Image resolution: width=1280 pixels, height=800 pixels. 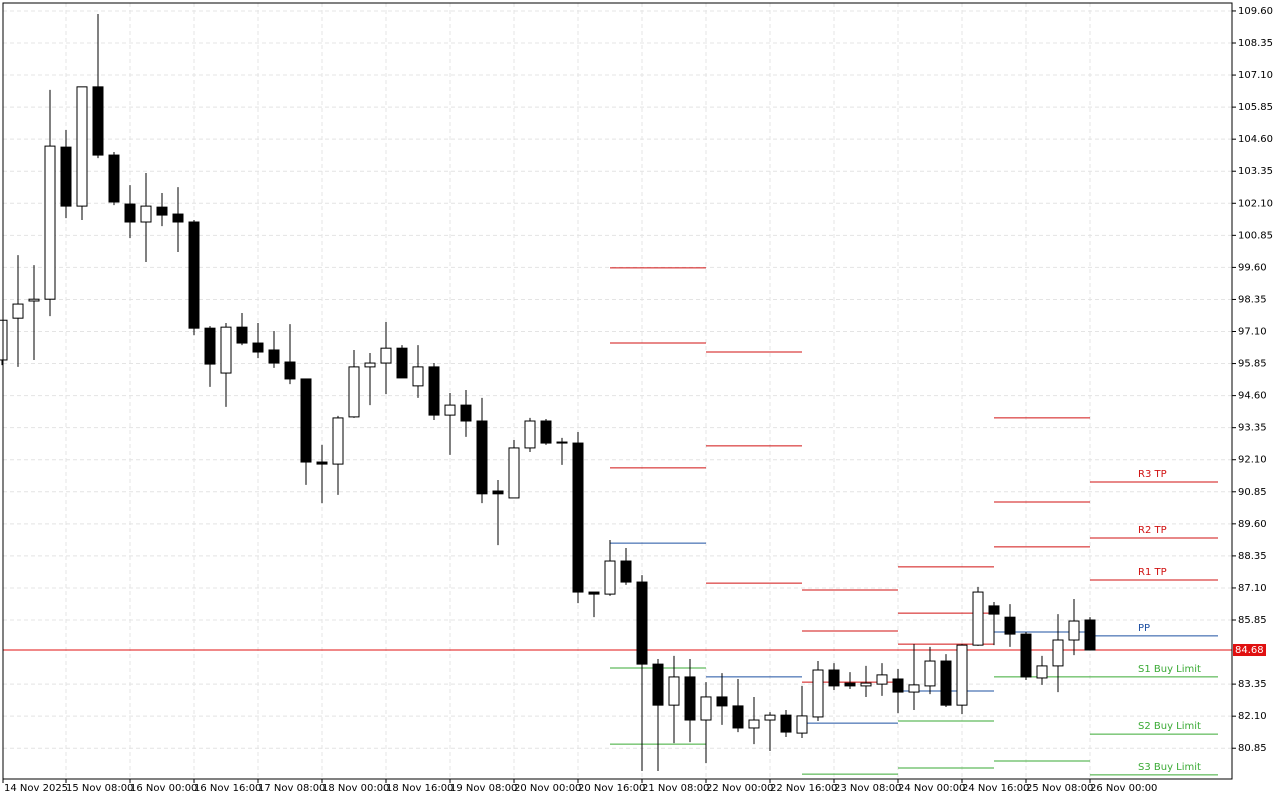 I want to click on y-tick-label: 87.10, so click(x=1252, y=588).